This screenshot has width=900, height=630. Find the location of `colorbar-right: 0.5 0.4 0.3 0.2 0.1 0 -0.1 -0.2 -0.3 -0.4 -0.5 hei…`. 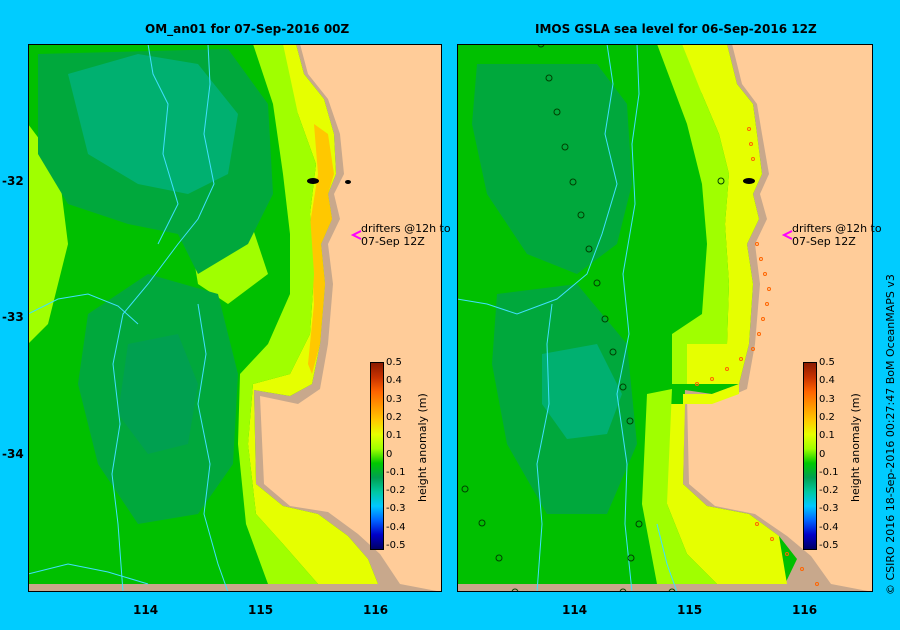

colorbar-right: 0.5 0.4 0.3 0.2 0.1 0 -0.1 -0.2 -0.3 -0.4 -0.5 hei… is located at coordinates (833, 454).